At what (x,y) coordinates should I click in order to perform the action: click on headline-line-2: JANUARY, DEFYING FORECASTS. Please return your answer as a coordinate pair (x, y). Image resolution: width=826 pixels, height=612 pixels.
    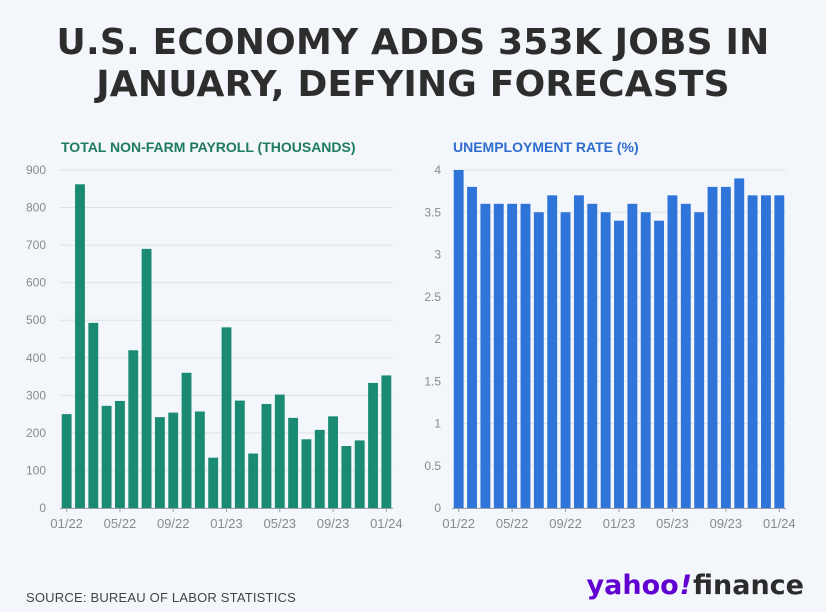
    Looking at the image, I should click on (413, 84).